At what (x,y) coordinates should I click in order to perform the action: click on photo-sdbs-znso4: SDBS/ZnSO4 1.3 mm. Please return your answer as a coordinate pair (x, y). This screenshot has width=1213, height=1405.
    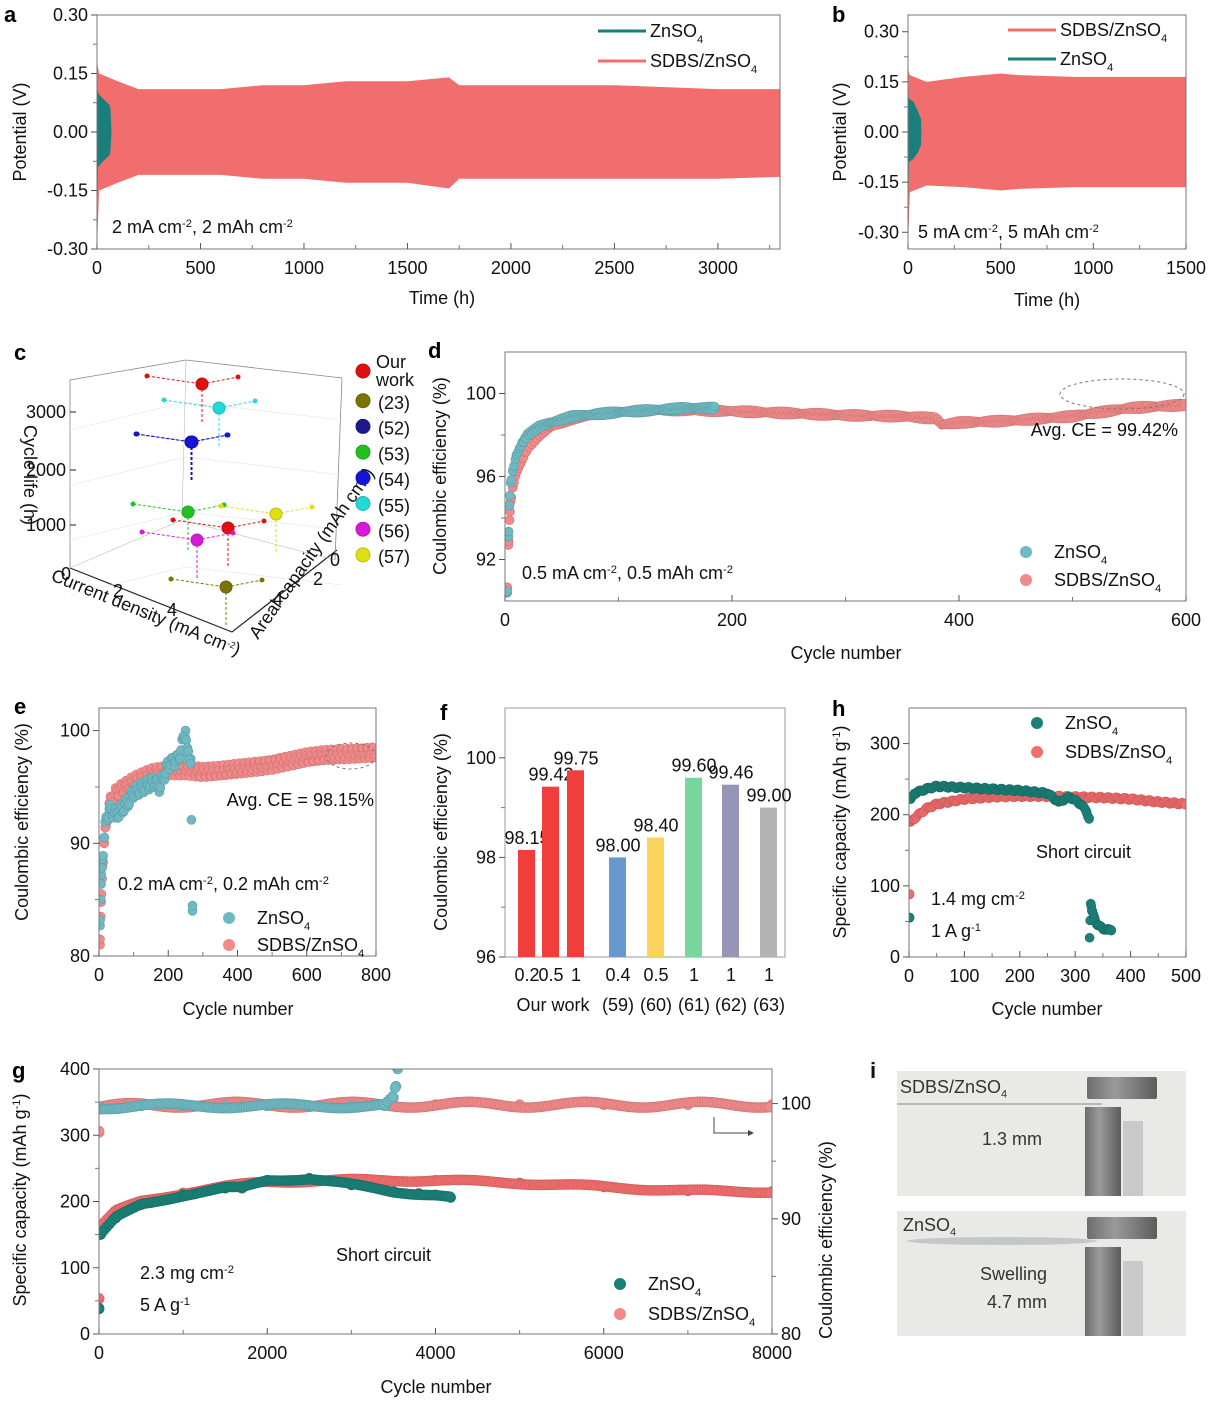
    Looking at the image, I should click on (1041, 1133).